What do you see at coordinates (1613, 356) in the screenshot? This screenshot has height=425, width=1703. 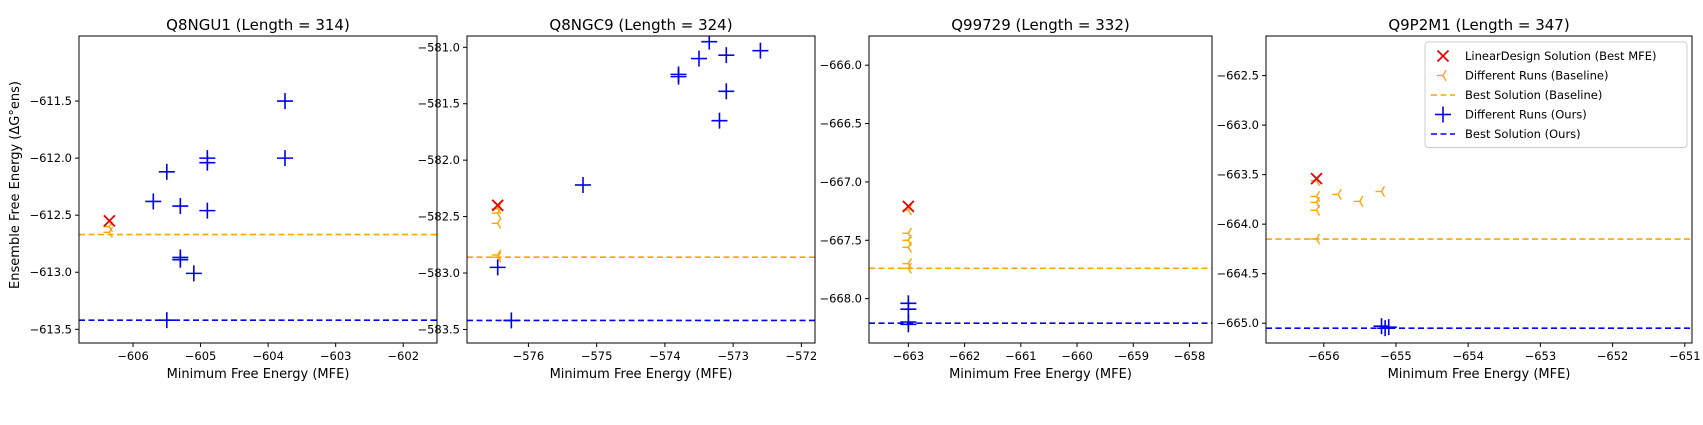 I see `x-tick-label: −652` at bounding box center [1613, 356].